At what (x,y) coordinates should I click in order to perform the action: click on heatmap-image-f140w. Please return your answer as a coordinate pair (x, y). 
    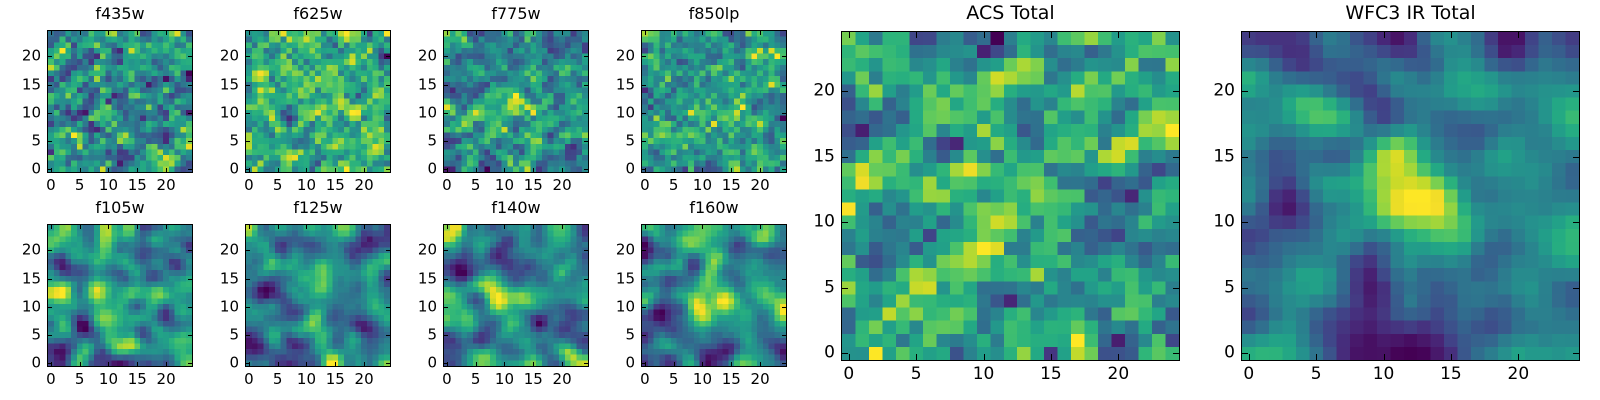
    Looking at the image, I should click on (516, 295).